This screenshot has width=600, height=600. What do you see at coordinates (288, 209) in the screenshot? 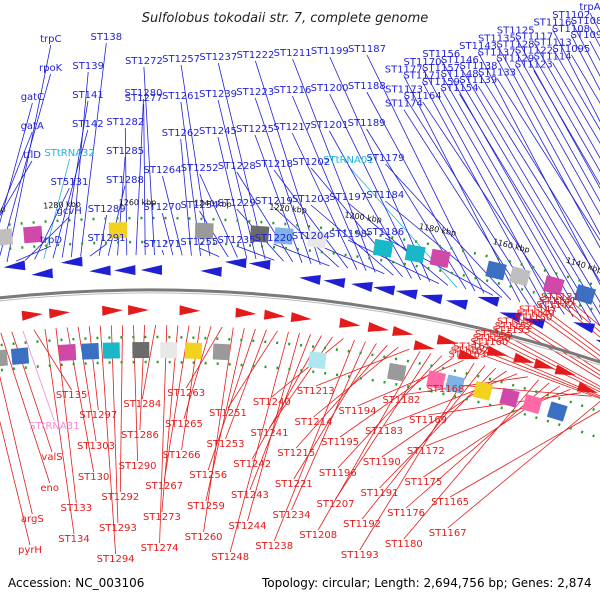
I see `scale-label: 1220 kbp` at bounding box center [288, 209].